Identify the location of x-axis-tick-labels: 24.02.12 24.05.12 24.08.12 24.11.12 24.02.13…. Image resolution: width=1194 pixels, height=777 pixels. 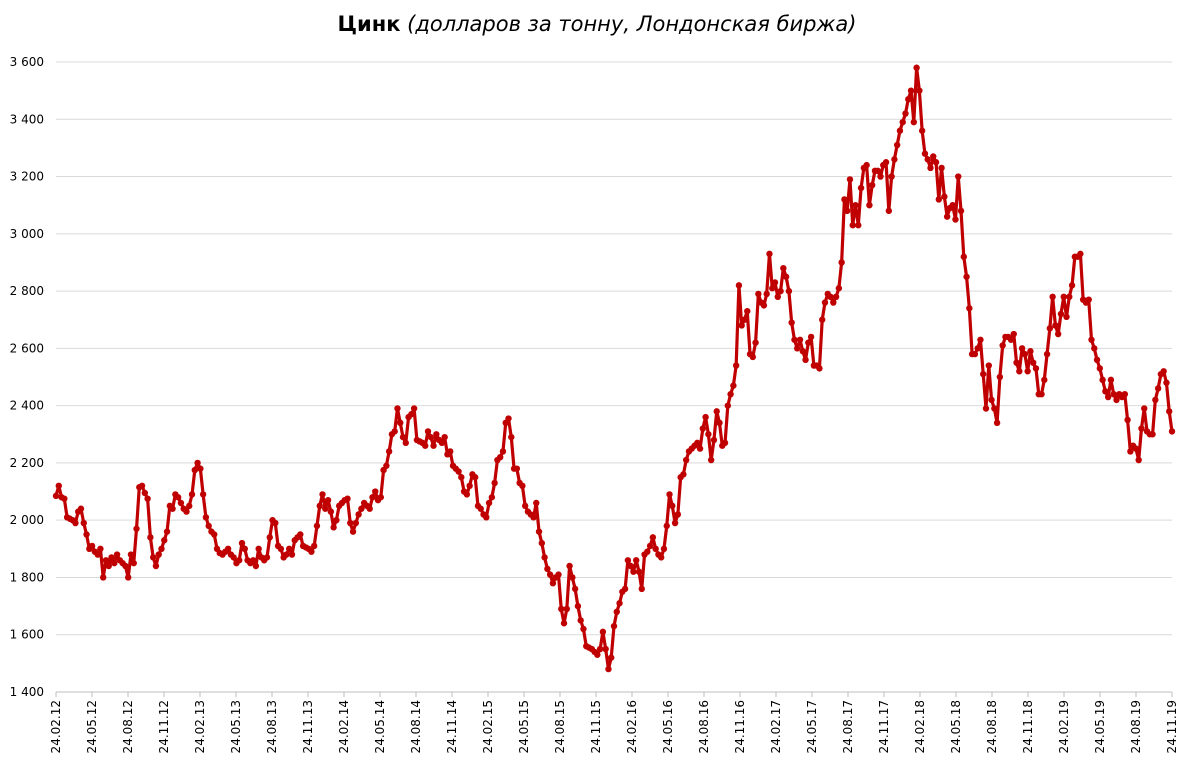
(614, 722).